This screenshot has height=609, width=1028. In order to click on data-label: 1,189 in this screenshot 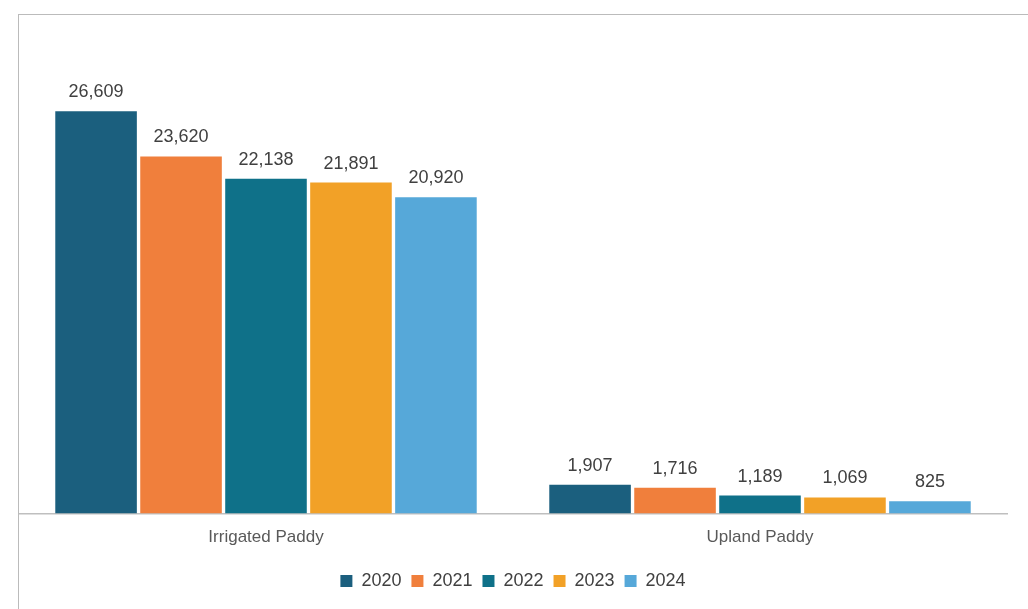, I will do `click(760, 475)`.